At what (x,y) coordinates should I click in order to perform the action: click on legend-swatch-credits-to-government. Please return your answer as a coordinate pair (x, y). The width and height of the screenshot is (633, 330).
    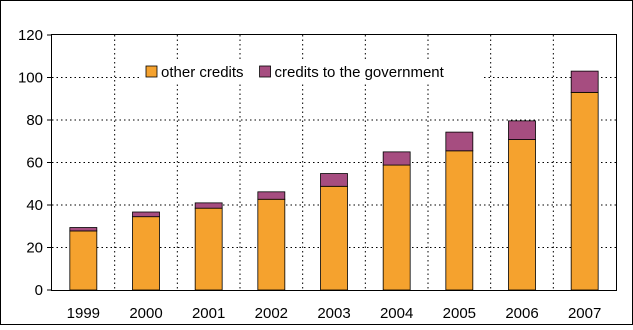
    Looking at the image, I should click on (265, 71).